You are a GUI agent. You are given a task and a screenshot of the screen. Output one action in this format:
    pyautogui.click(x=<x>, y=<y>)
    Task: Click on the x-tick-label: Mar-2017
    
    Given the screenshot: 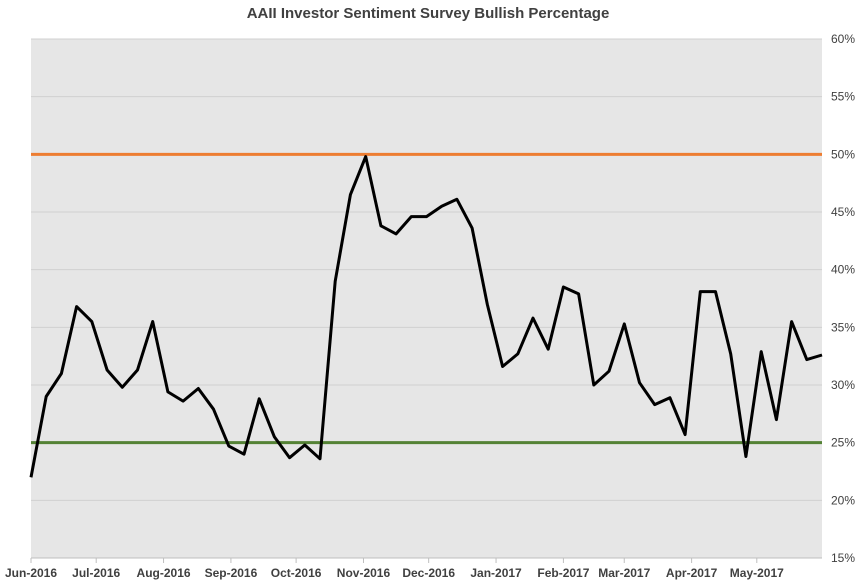 What is the action you would take?
    pyautogui.click(x=624, y=573)
    